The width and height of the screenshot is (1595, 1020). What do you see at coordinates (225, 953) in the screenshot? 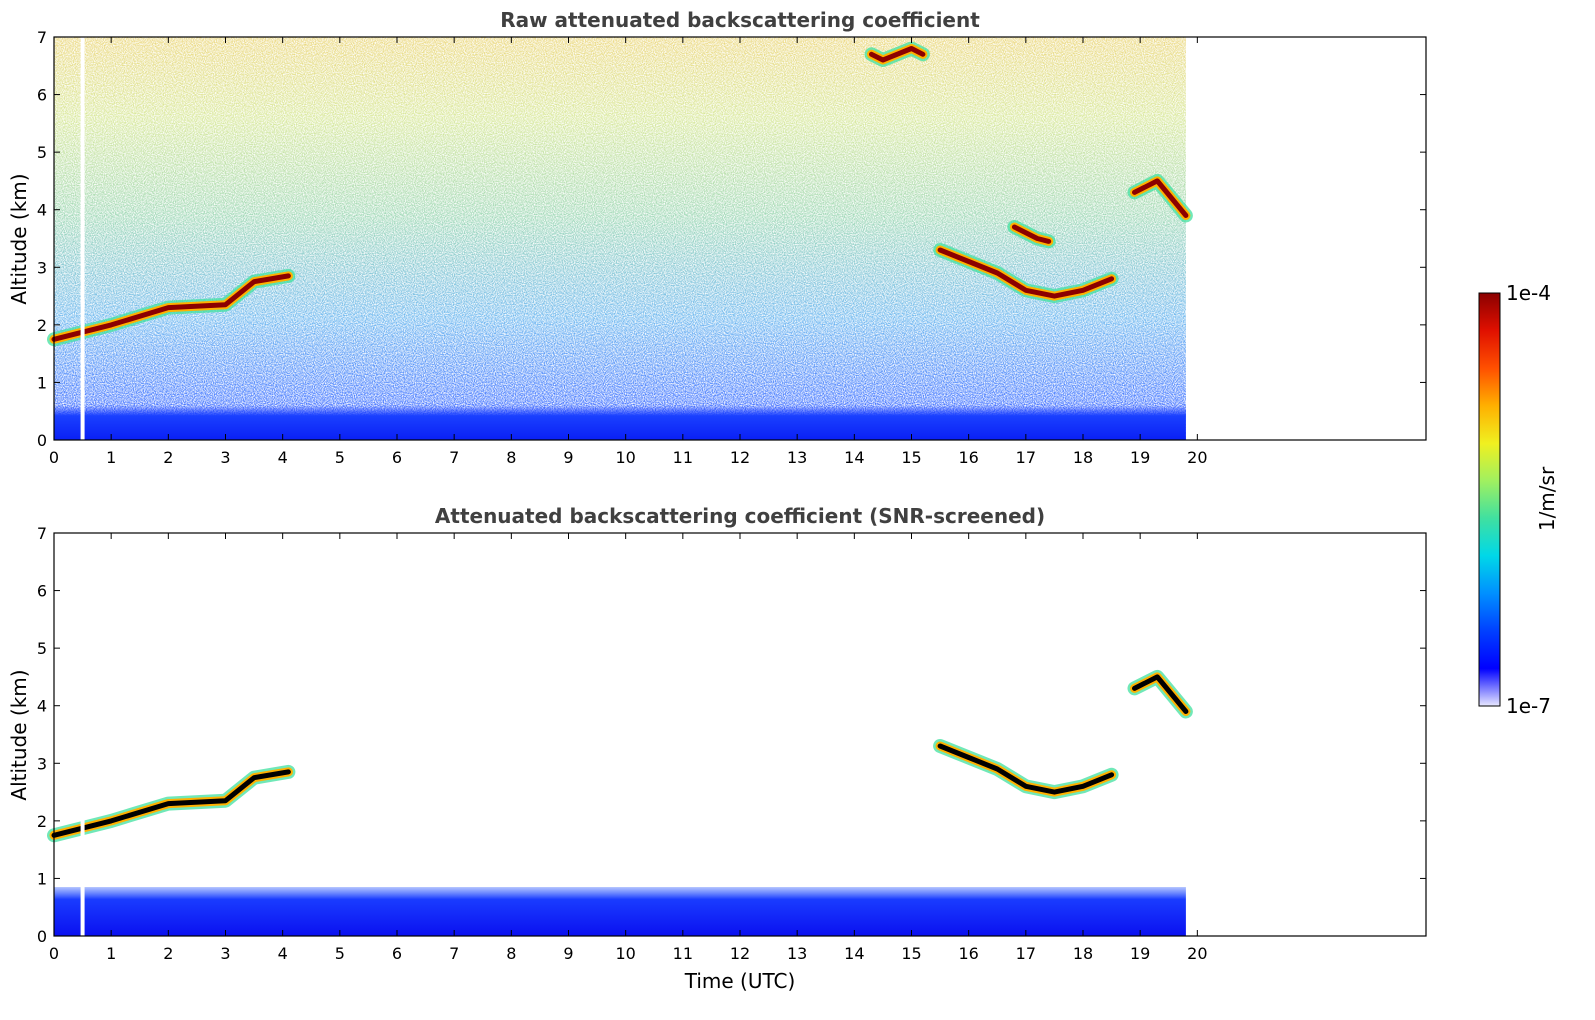
I see `snr-x-tick-label: 3` at bounding box center [225, 953].